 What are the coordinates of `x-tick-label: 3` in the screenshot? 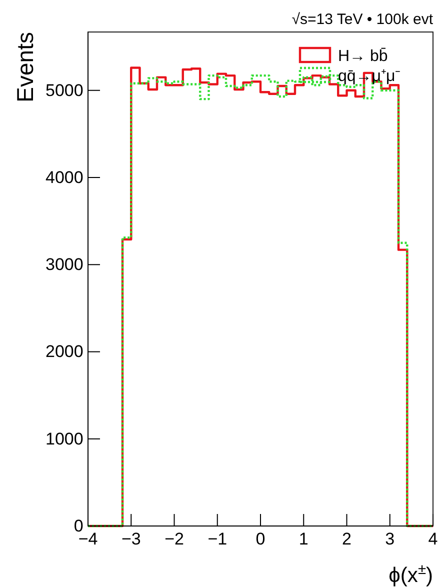 It's located at (390, 538).